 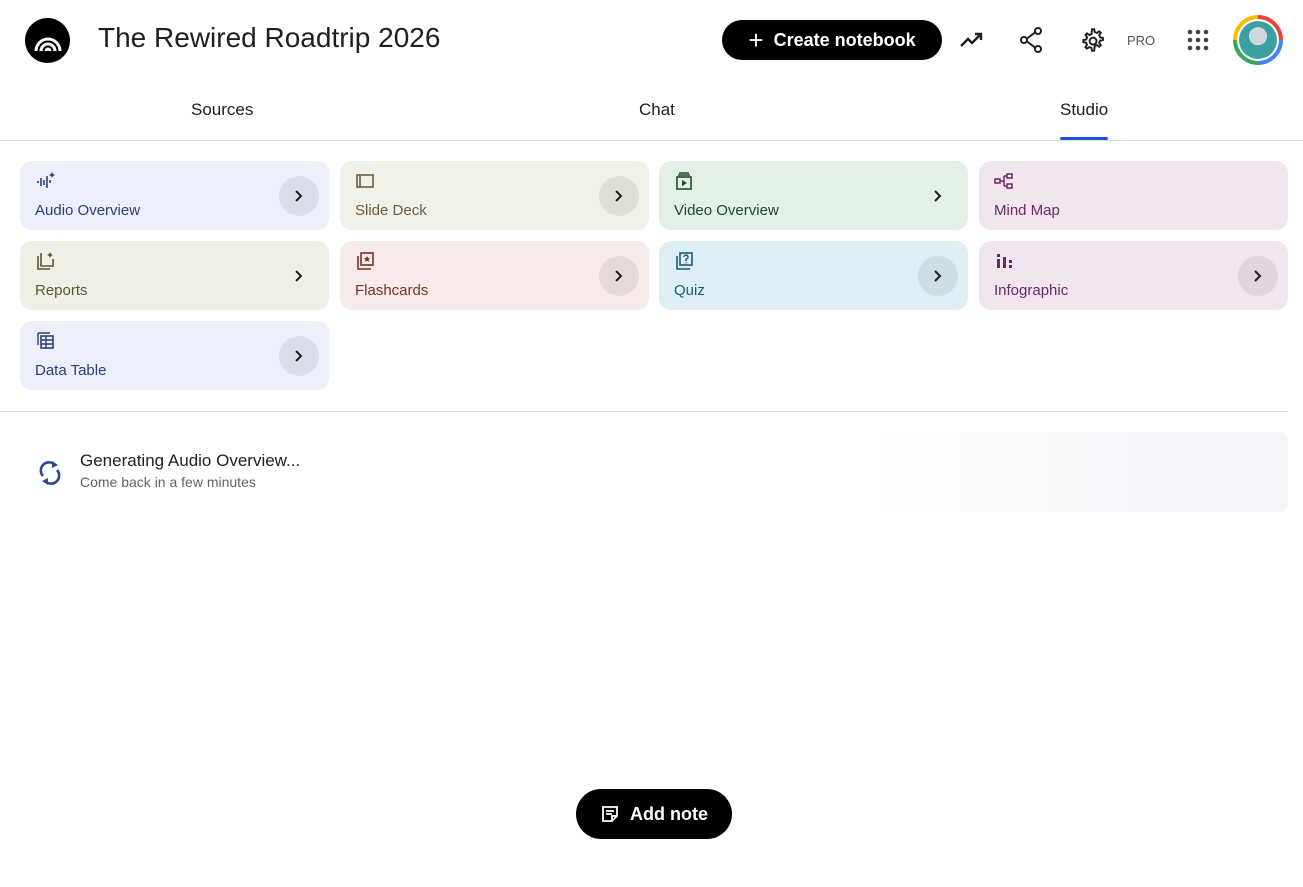 I want to click on logo-icon, so click(x=47, y=44).